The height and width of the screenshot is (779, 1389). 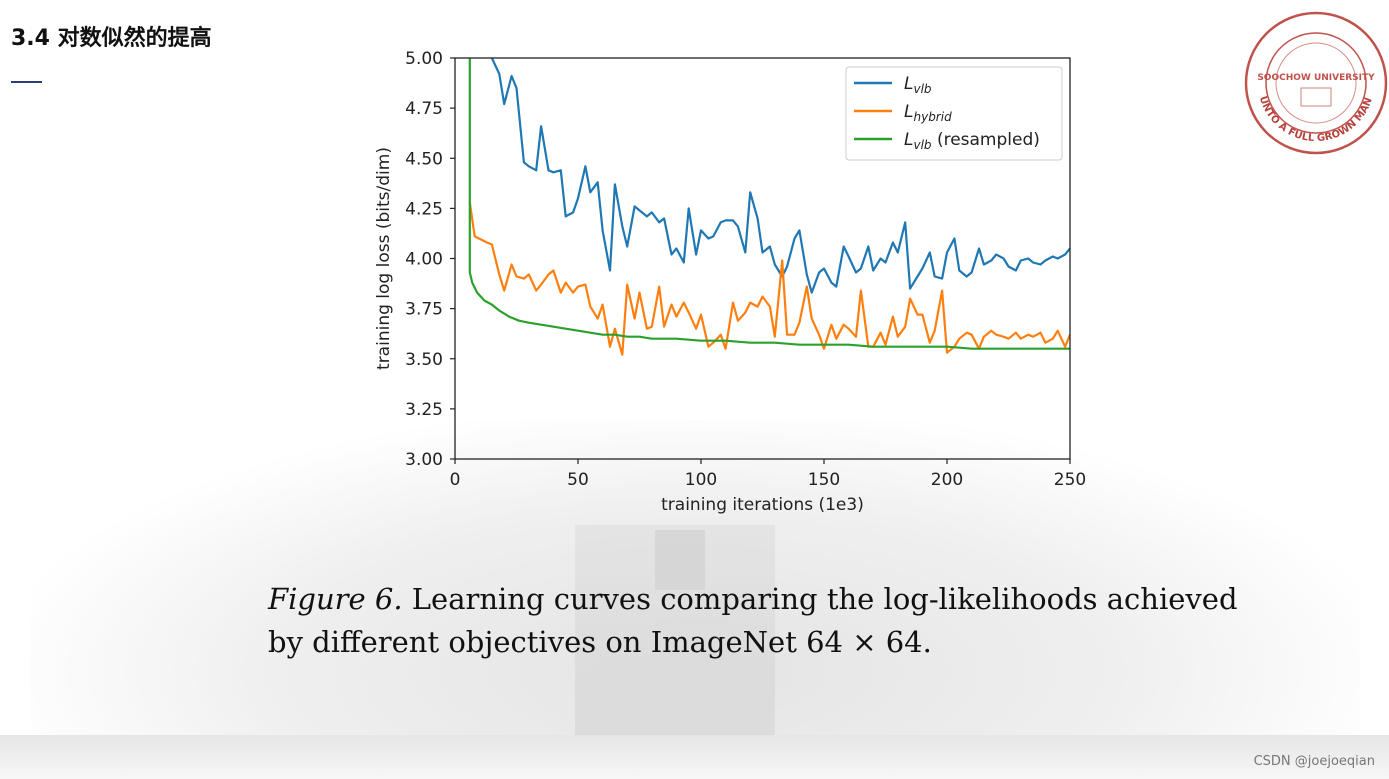 I want to click on y-tick-label: 3.75, so click(x=424, y=310).